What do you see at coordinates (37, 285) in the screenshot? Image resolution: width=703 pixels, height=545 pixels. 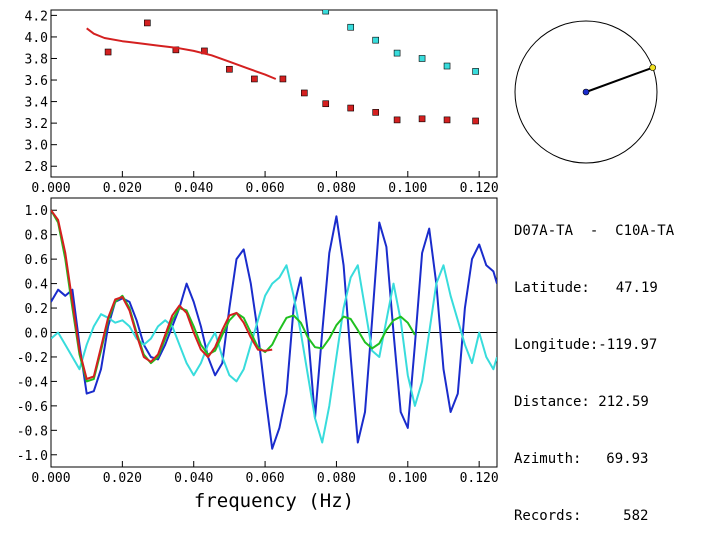 I see `bottom-ytick-label: 0.4` at bounding box center [37, 285].